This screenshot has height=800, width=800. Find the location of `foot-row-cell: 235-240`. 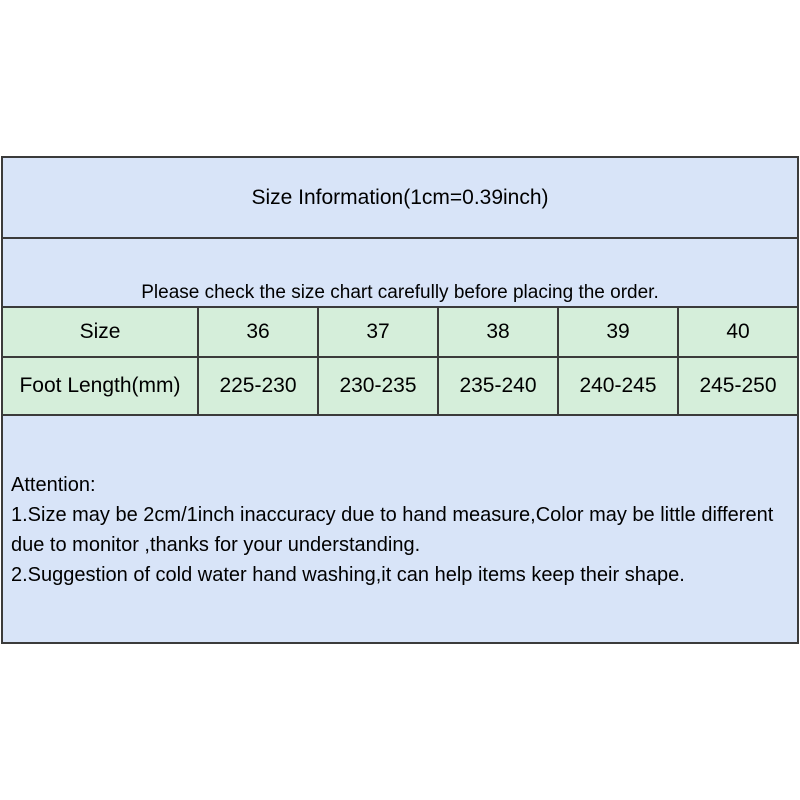

foot-row-cell: 235-240 is located at coordinates (497, 386).